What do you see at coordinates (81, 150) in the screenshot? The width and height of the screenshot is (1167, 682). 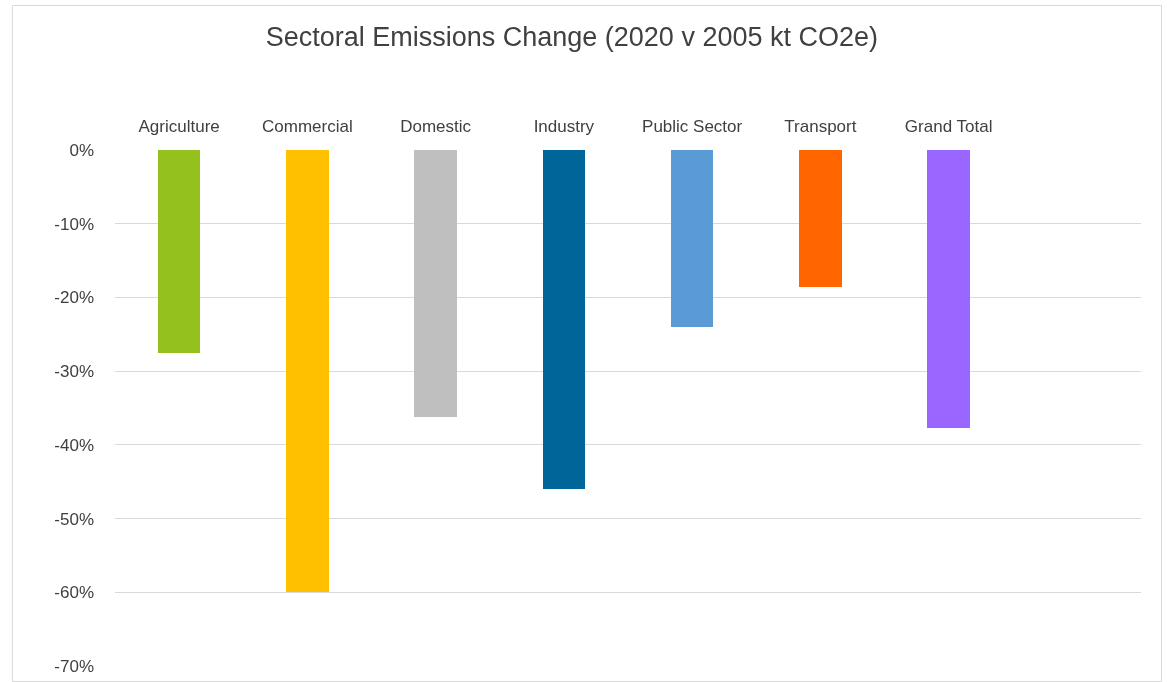 I see `y-tick-label: 0%` at bounding box center [81, 150].